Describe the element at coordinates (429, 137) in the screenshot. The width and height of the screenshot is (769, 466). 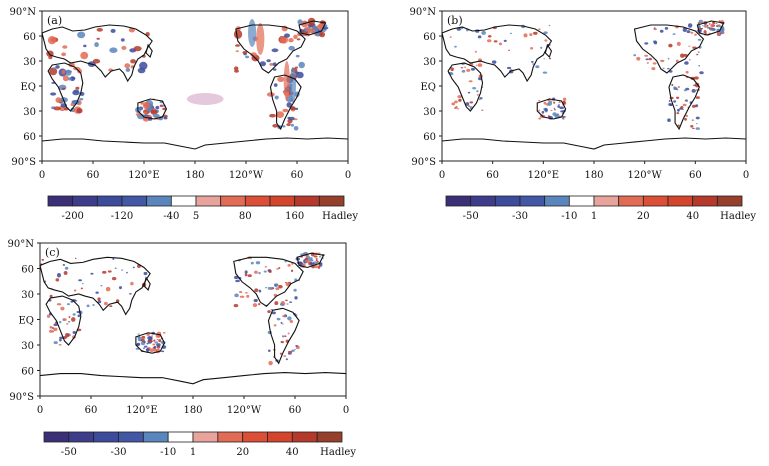
I see `y-tick-label: 60` at that location.